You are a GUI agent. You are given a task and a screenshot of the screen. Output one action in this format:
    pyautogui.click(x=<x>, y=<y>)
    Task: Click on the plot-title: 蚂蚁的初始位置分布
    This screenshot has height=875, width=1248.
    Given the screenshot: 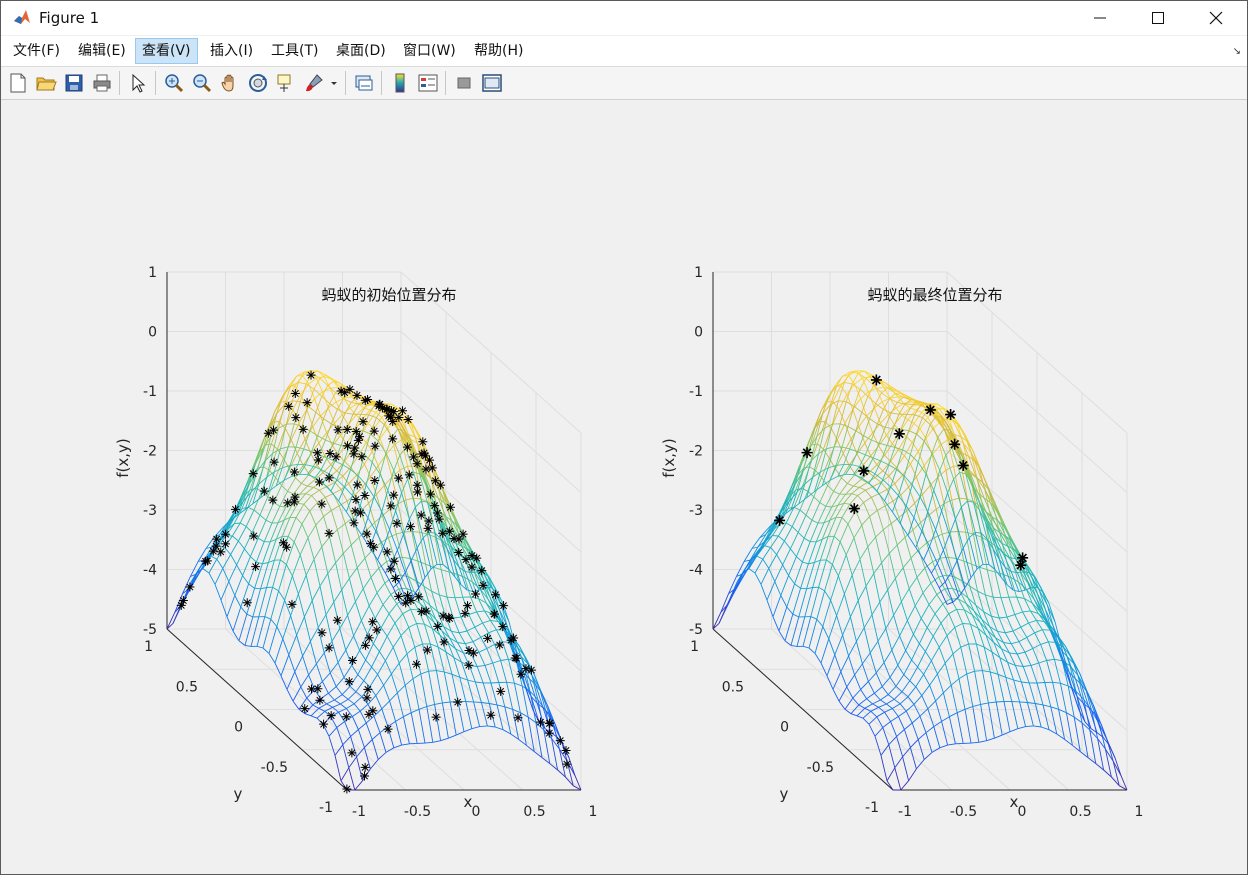 What is the action you would take?
    pyautogui.click(x=388, y=295)
    